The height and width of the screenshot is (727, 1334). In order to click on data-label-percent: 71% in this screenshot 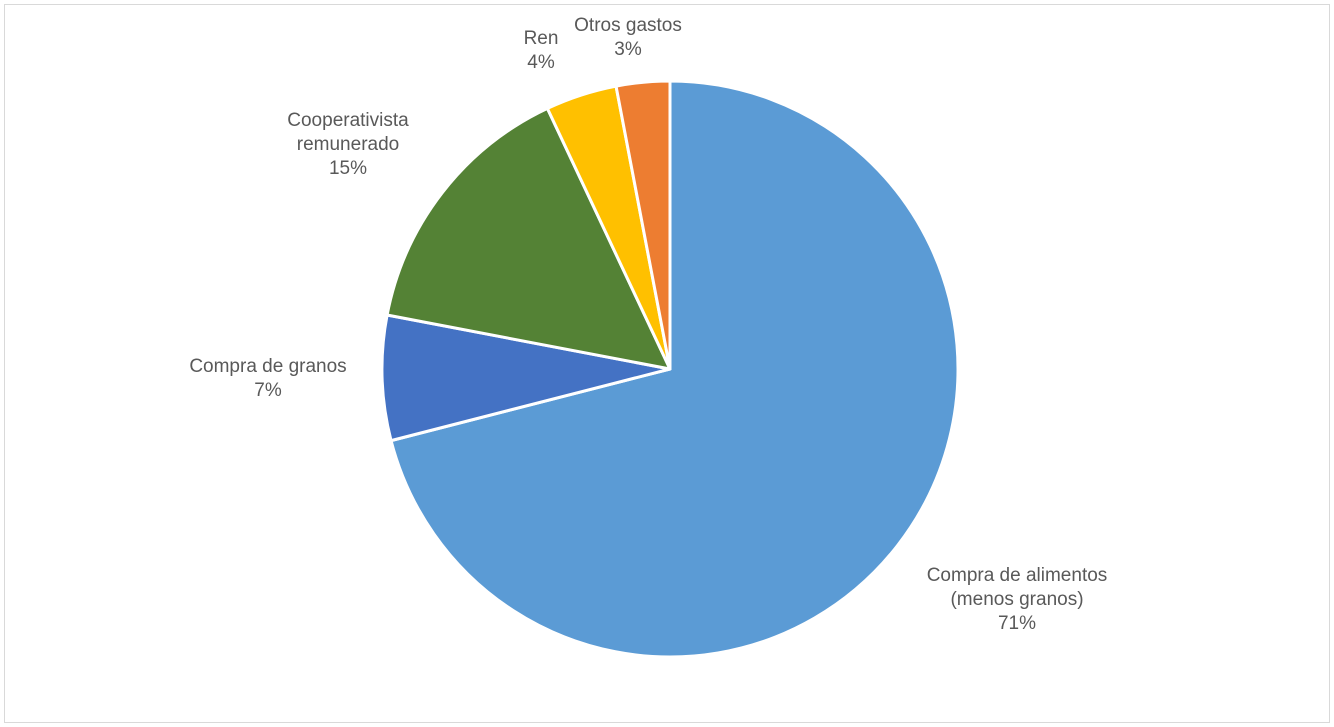, I will do `click(1017, 623)`.